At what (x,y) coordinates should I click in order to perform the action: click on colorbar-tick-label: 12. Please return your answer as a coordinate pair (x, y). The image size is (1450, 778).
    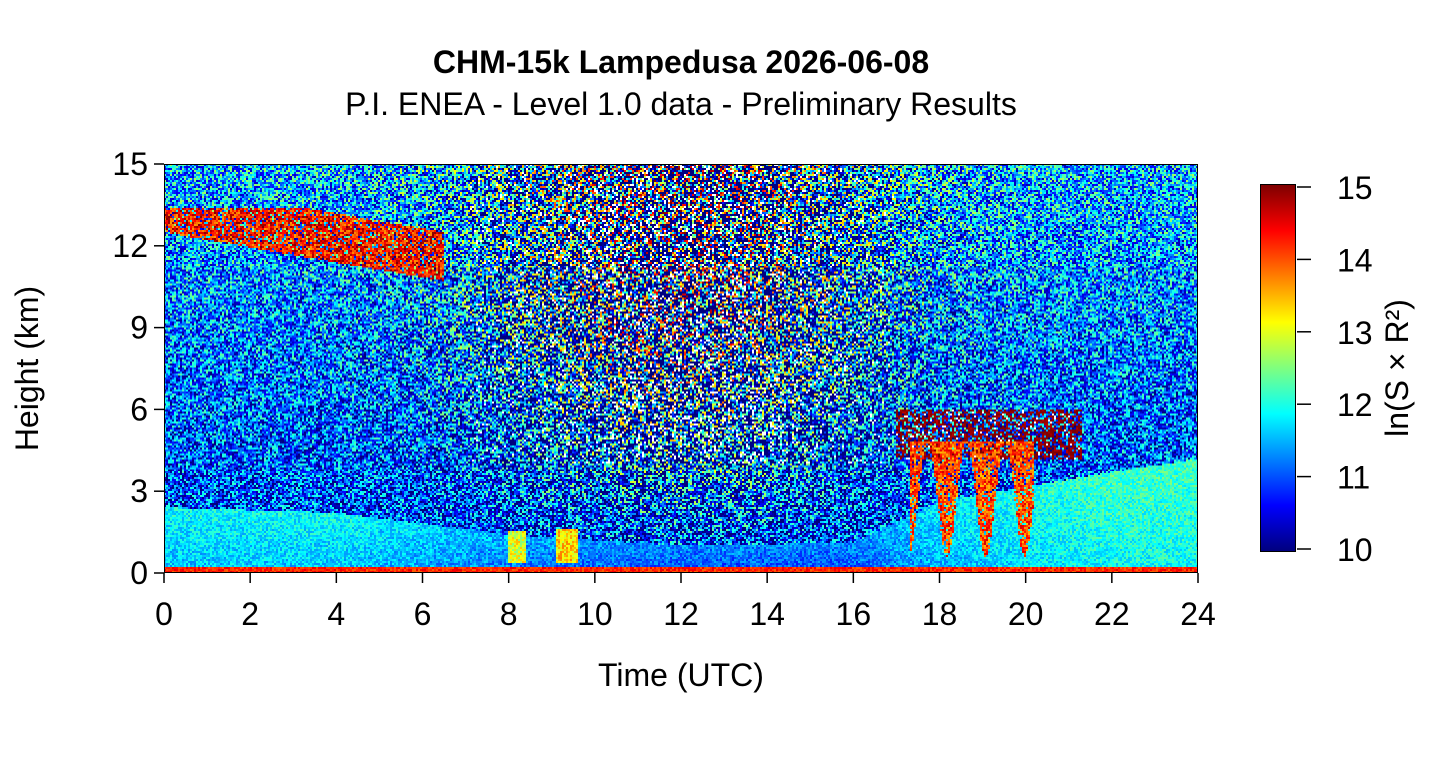
    Looking at the image, I should click on (1355, 405).